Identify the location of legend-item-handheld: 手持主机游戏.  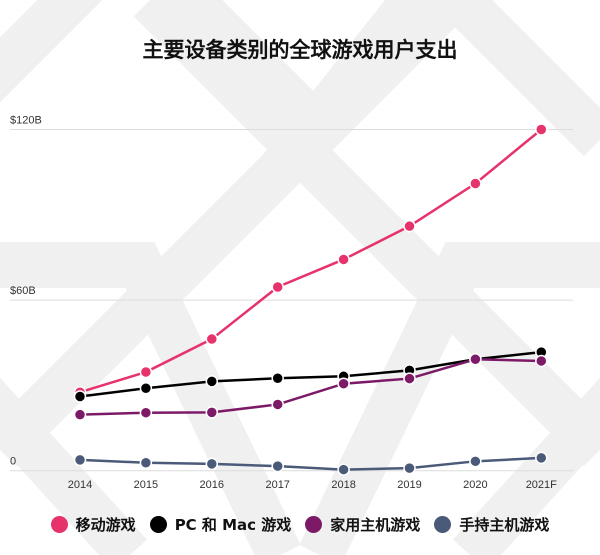
(491, 524).